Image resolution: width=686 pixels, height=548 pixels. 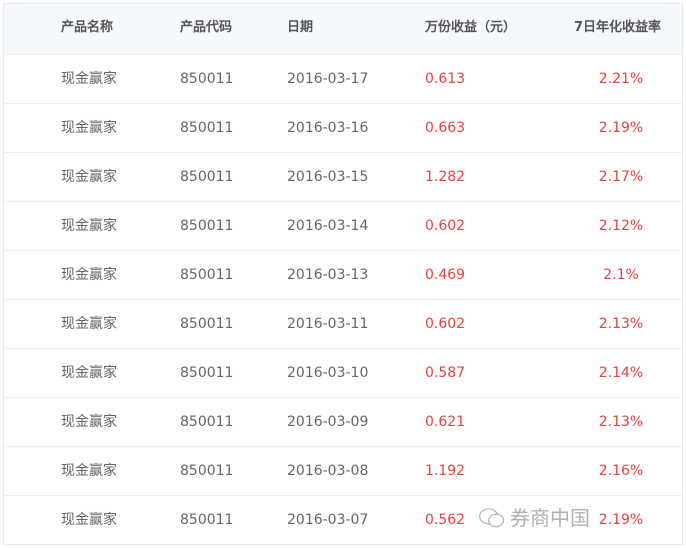 I want to click on header-date: 日期, so click(x=300, y=27).